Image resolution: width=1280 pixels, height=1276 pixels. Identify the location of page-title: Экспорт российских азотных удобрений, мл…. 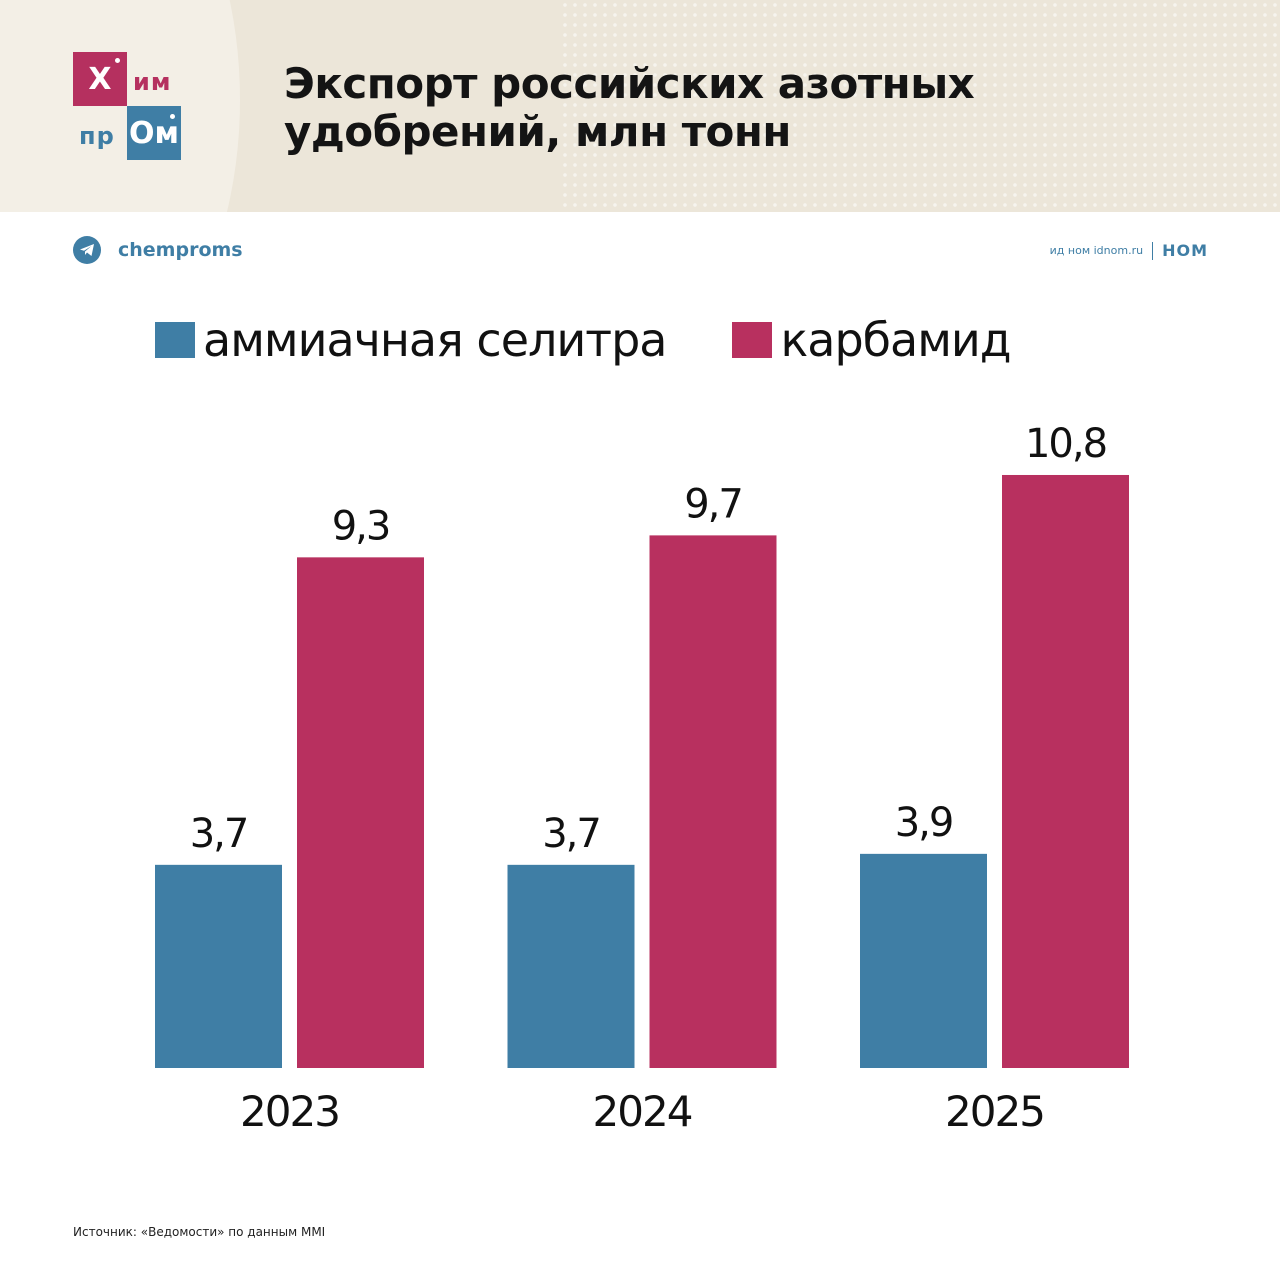
(629, 107).